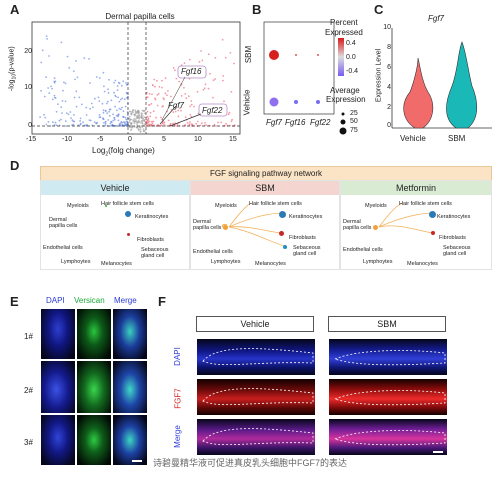  I want to click on f-row-dapi: DAPI, so click(177, 356).